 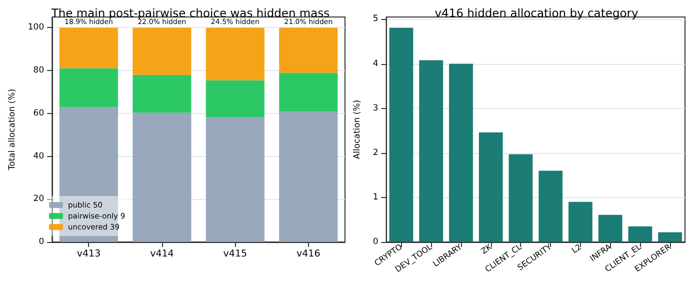 What do you see at coordinates (357, 130) in the screenshot?
I see `y-axis-title: Allocation (%)` at bounding box center [357, 130].